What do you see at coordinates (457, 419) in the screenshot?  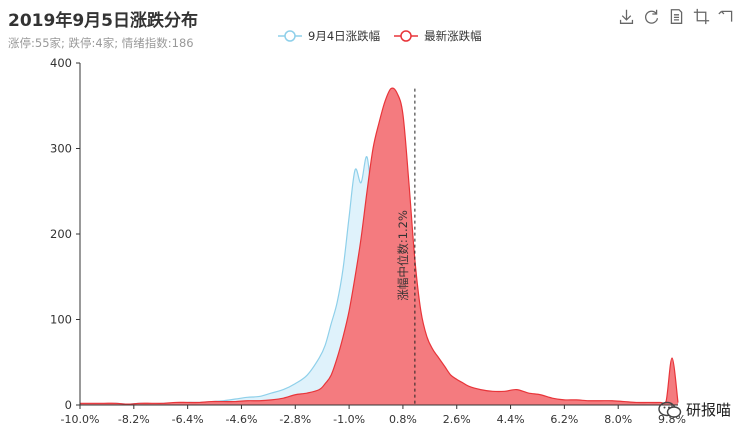 I see `x-tick-label: 2.6%` at bounding box center [457, 419].